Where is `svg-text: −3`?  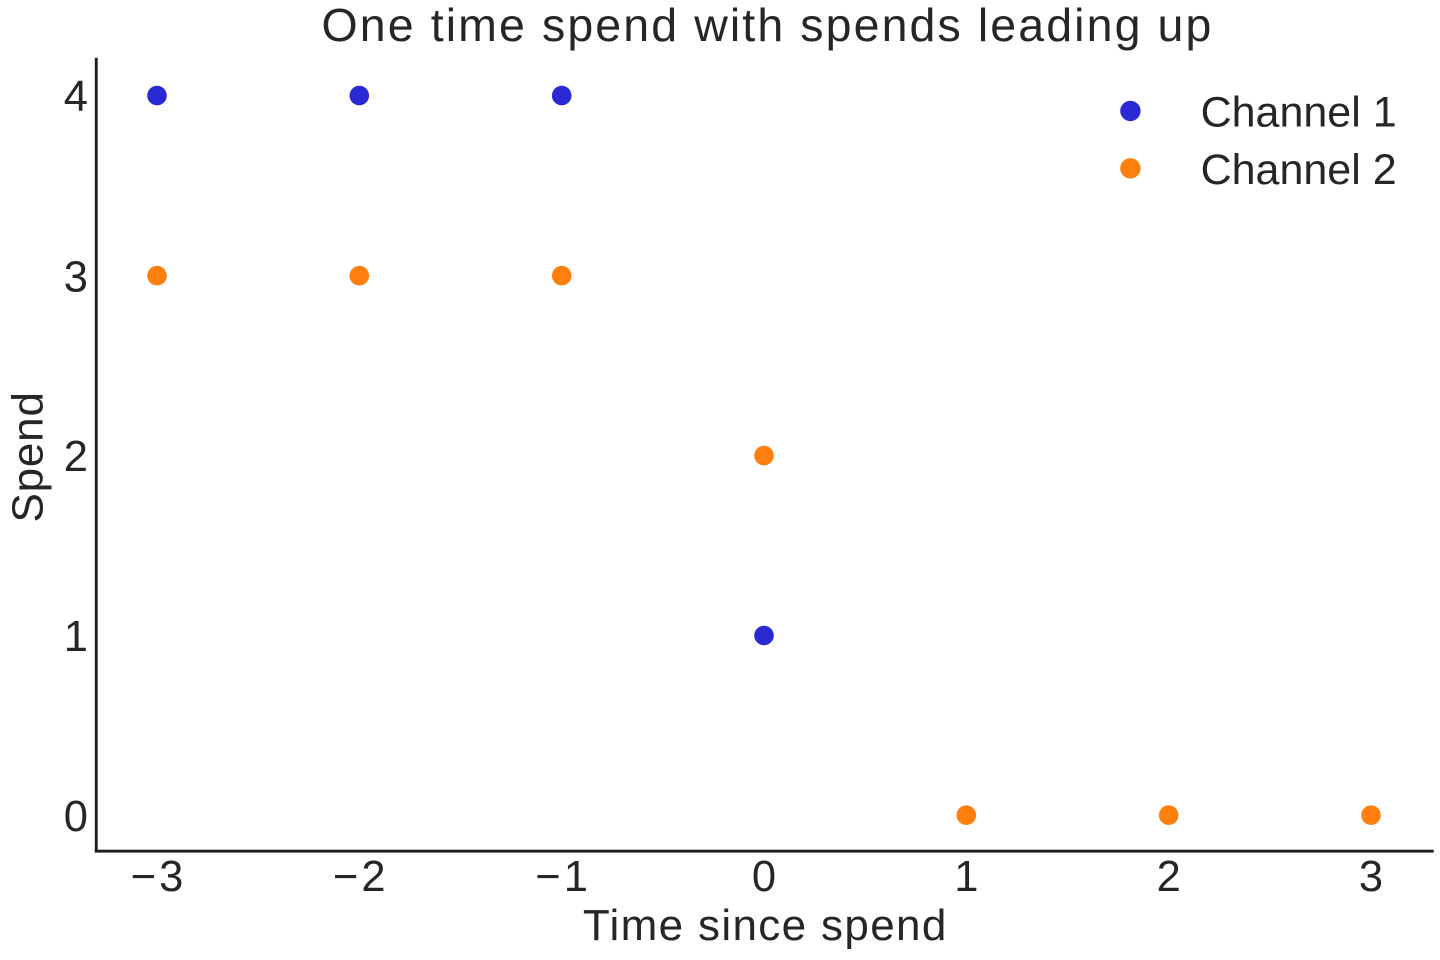 svg-text: −3 is located at coordinates (159, 877).